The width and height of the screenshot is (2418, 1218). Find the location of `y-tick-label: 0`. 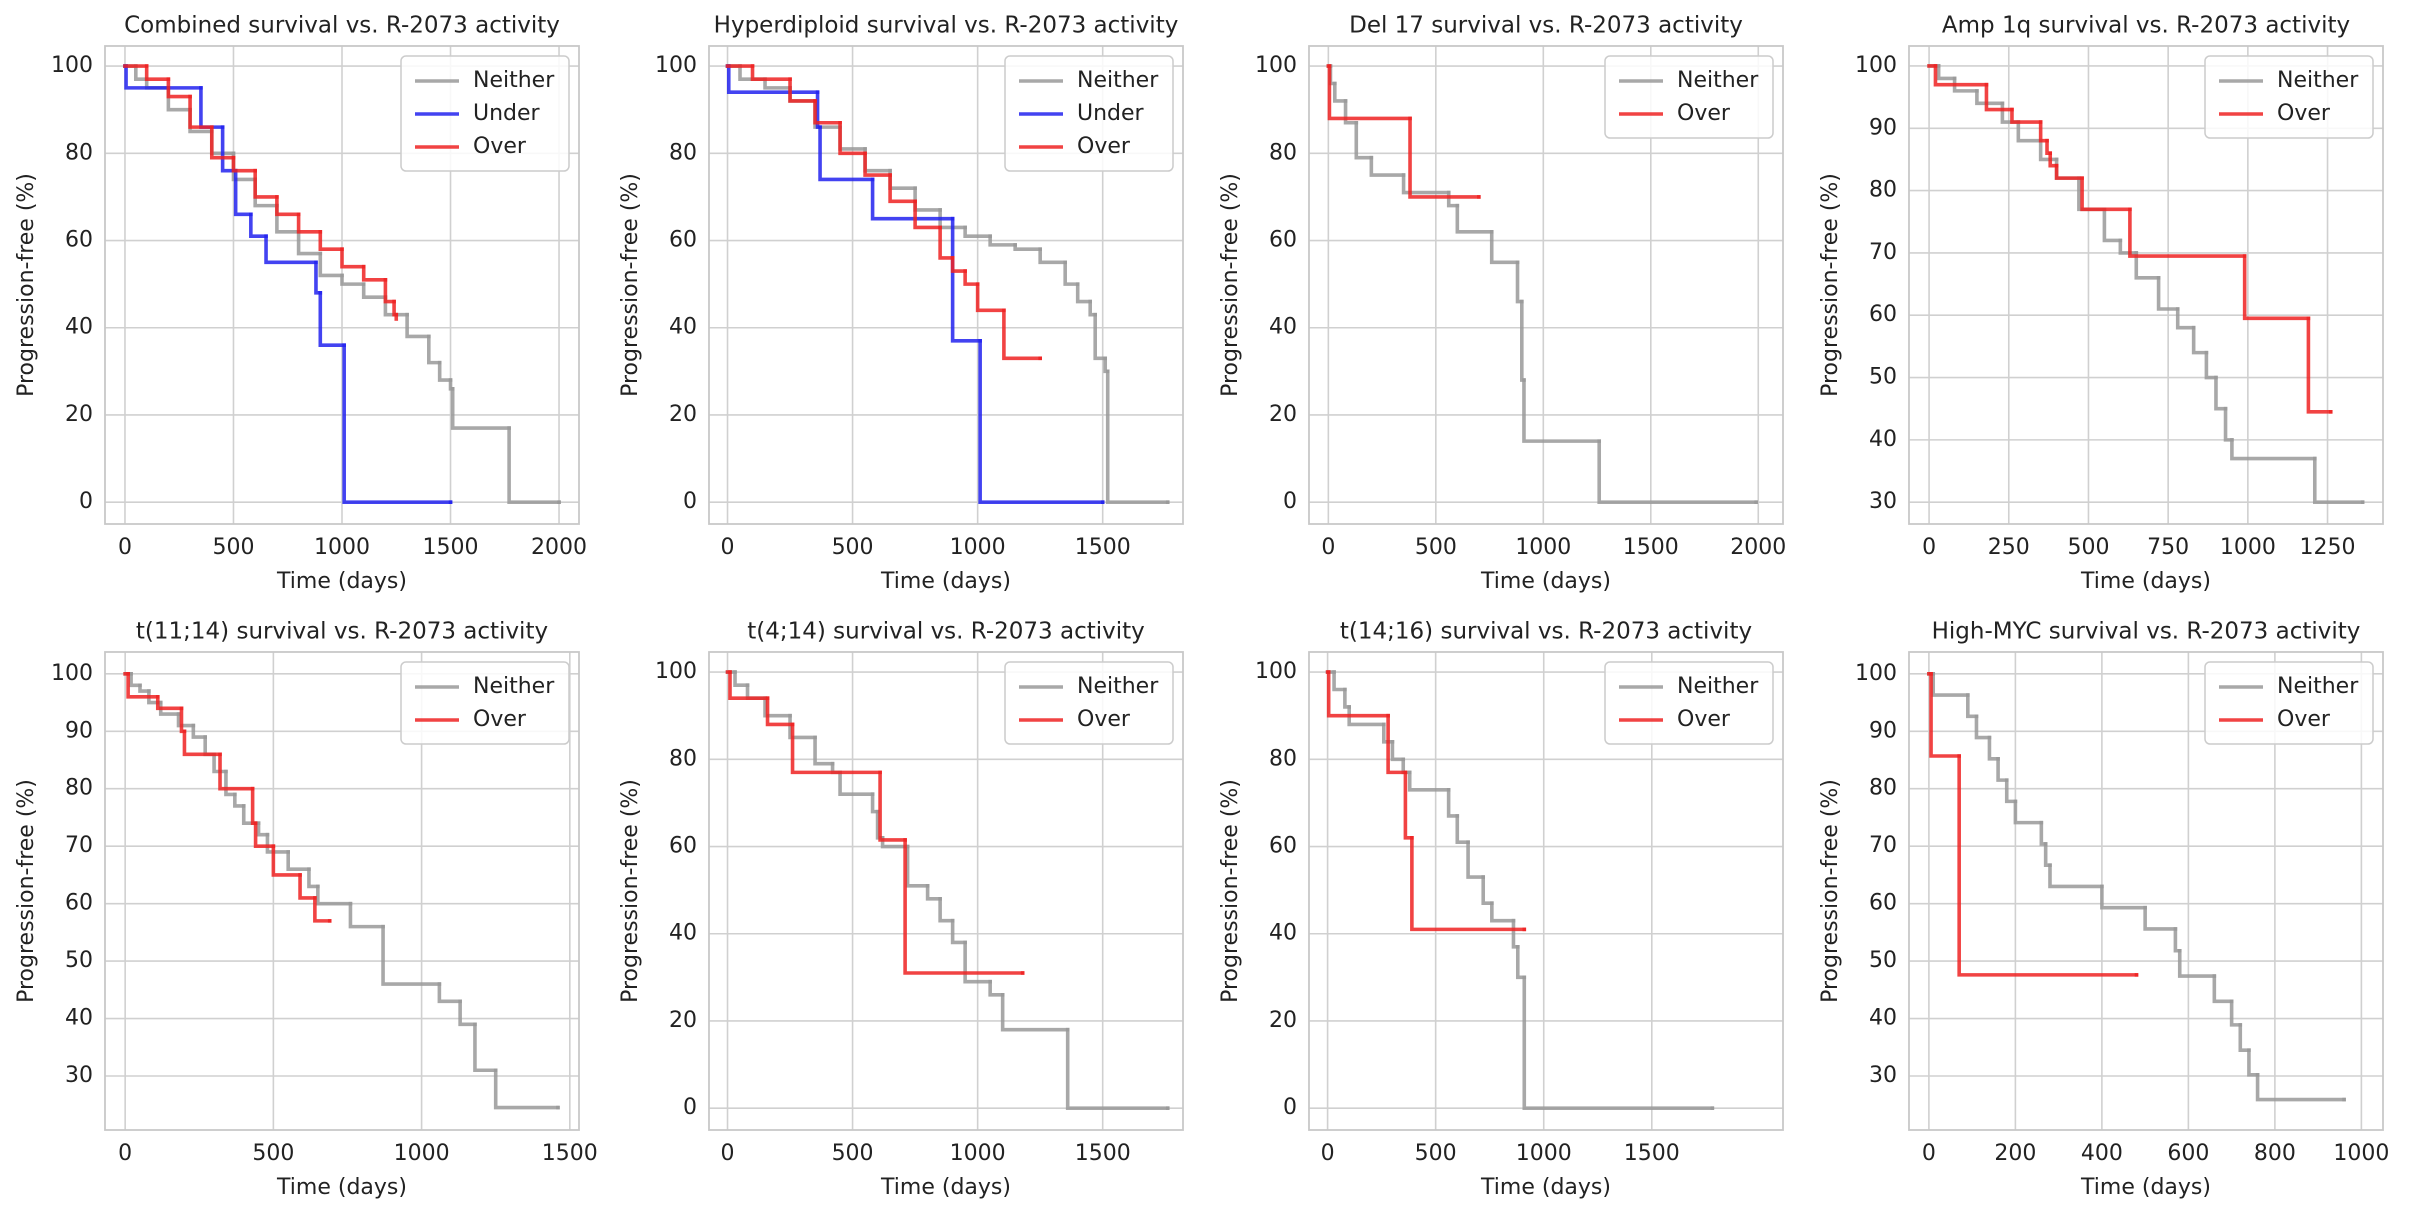

y-tick-label: 0 is located at coordinates (1290, 1107).